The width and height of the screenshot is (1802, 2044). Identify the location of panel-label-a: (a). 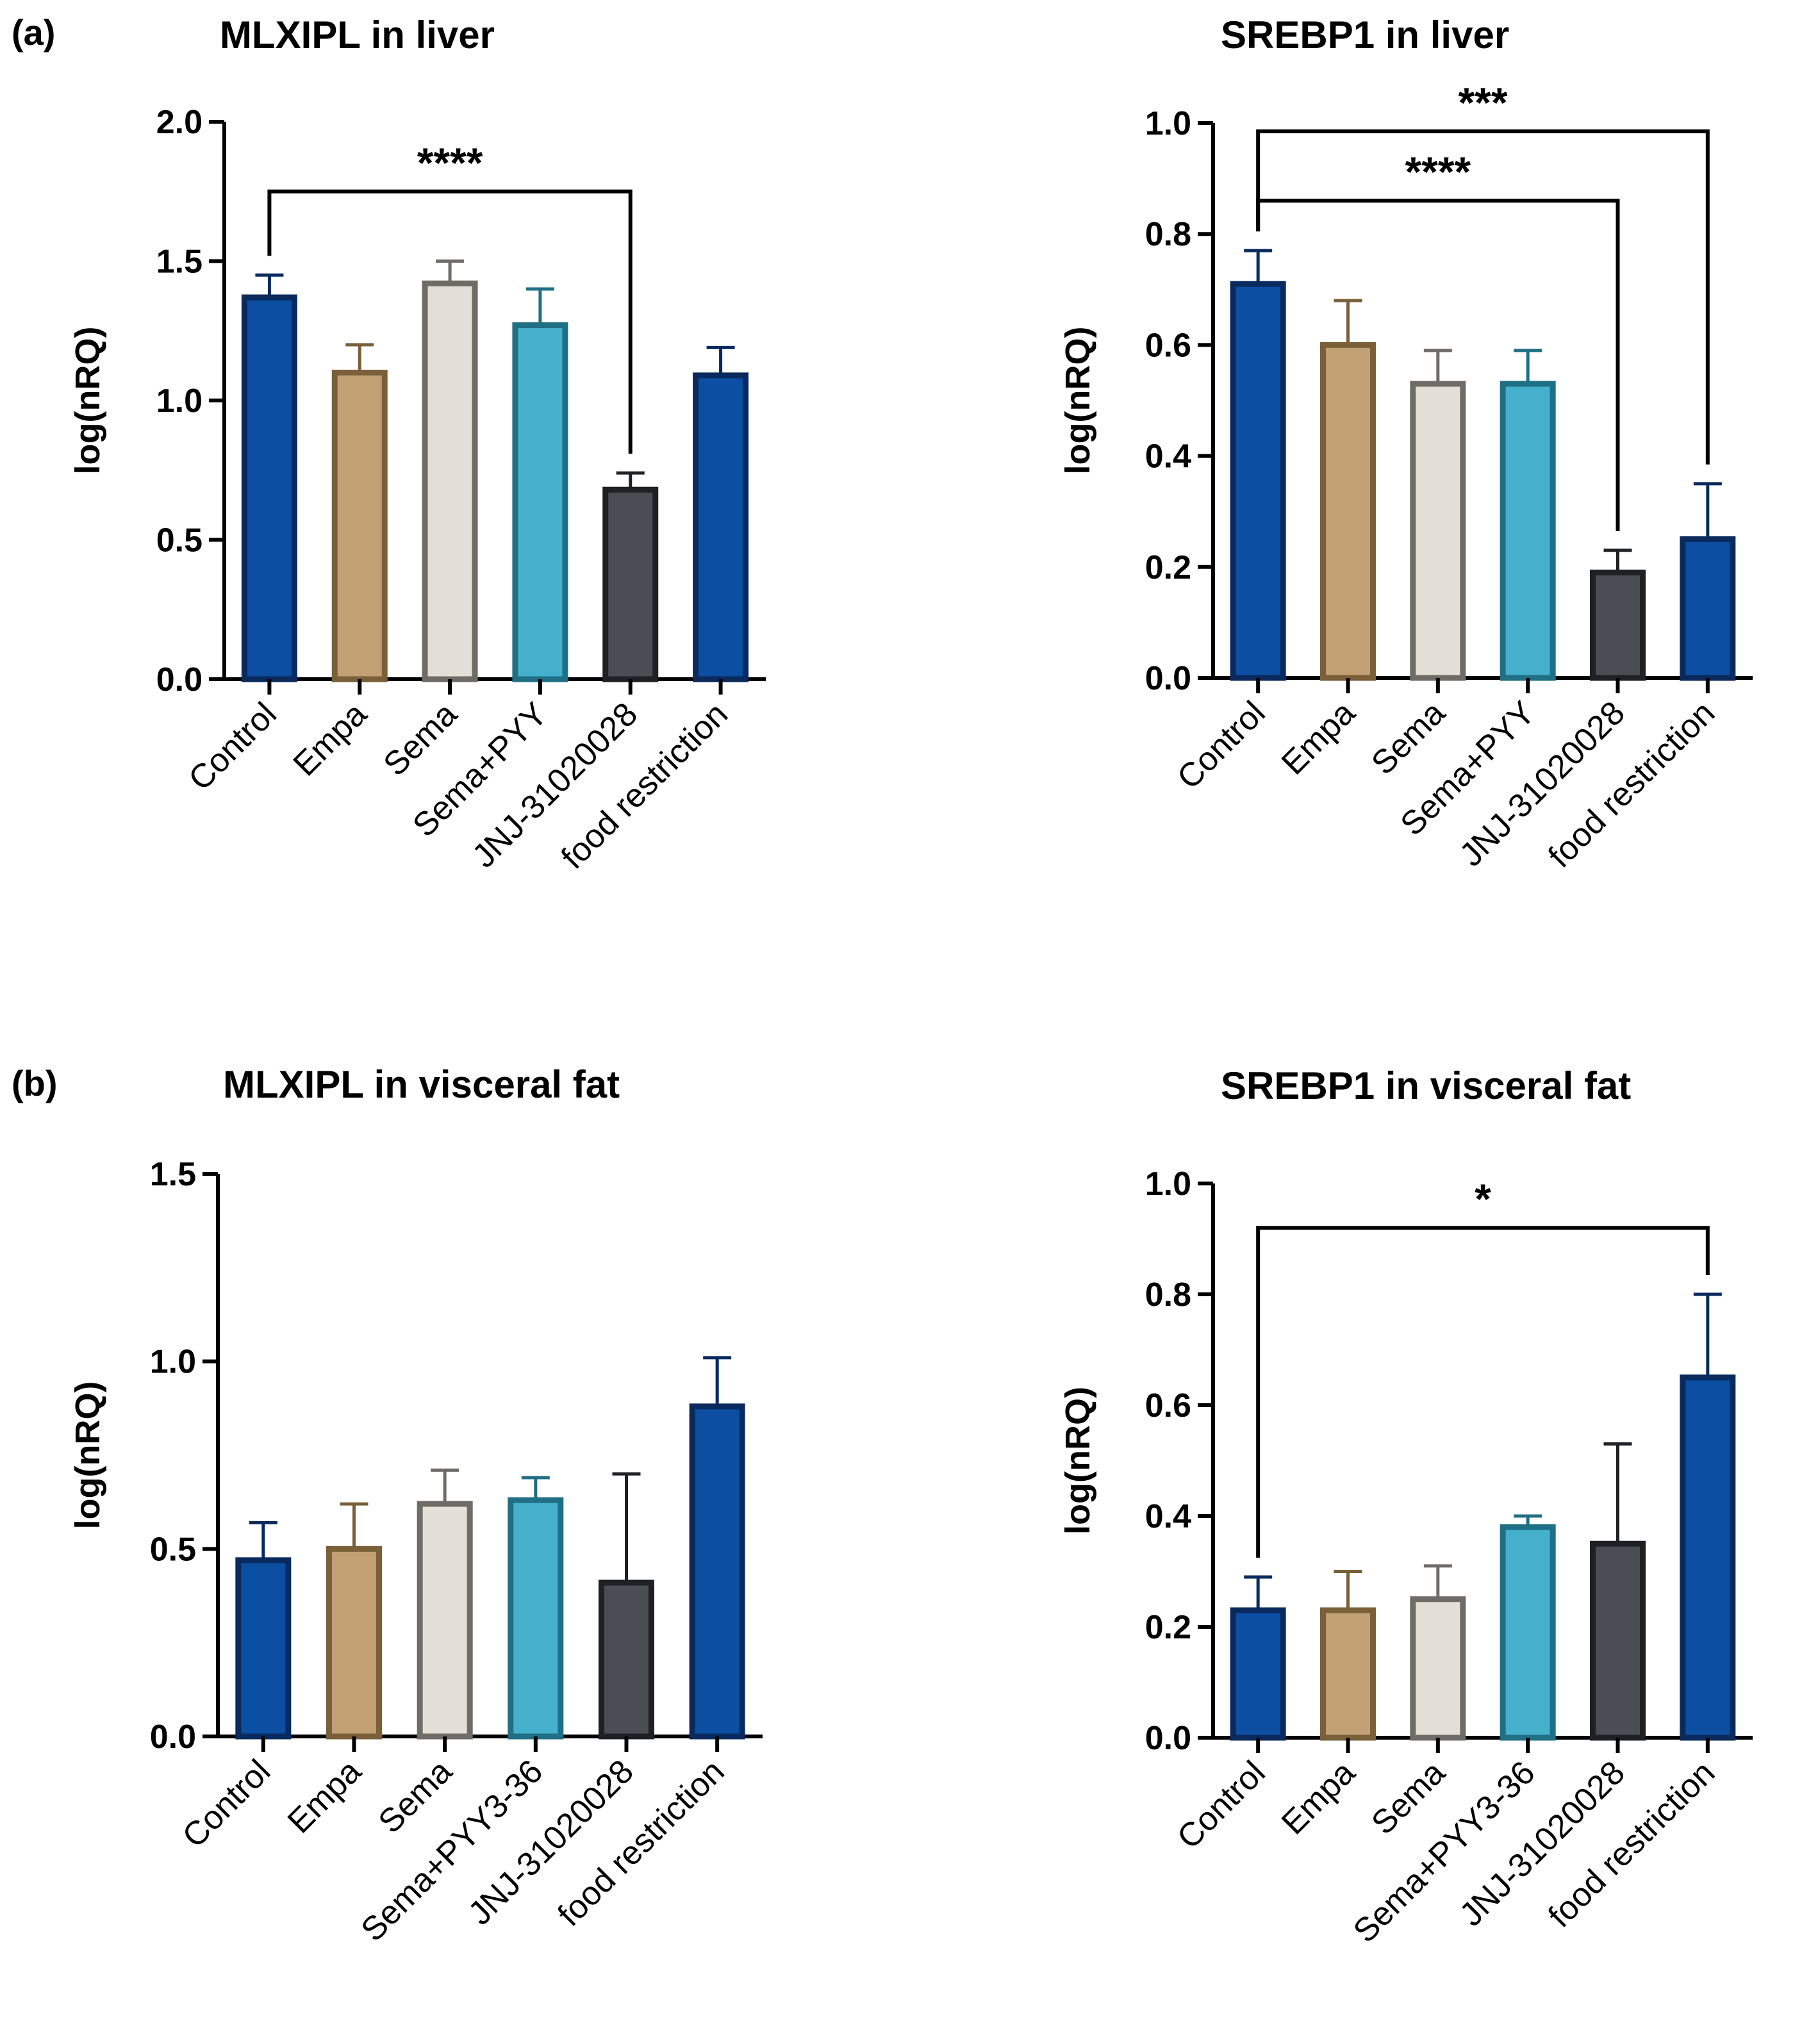
(33, 32).